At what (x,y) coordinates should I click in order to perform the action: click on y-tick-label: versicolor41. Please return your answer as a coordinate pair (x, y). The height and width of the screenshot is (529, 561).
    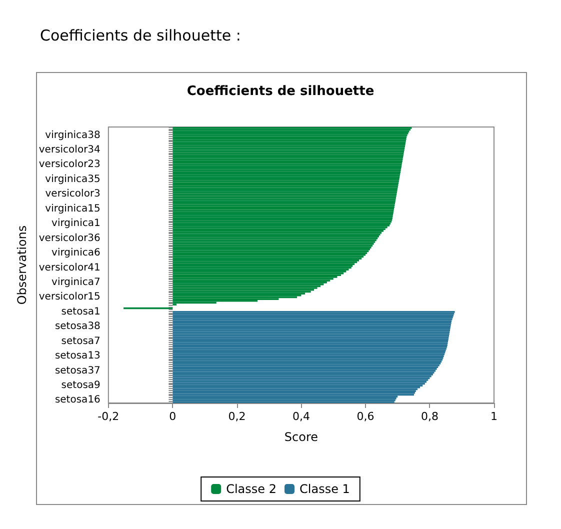
    Looking at the image, I should click on (69, 268).